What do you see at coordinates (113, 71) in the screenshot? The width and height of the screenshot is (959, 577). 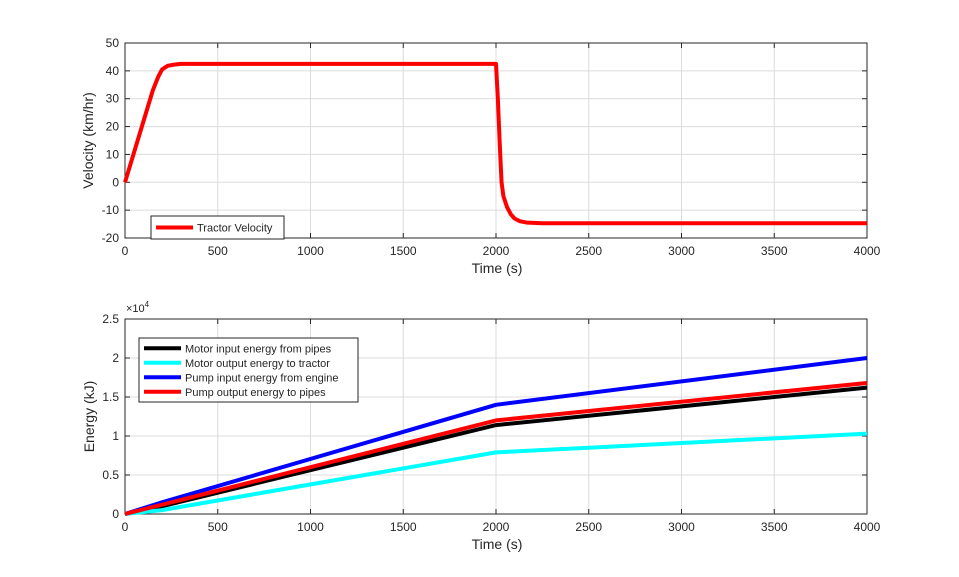 I see `velocity-y-tick-label: 40` at bounding box center [113, 71].